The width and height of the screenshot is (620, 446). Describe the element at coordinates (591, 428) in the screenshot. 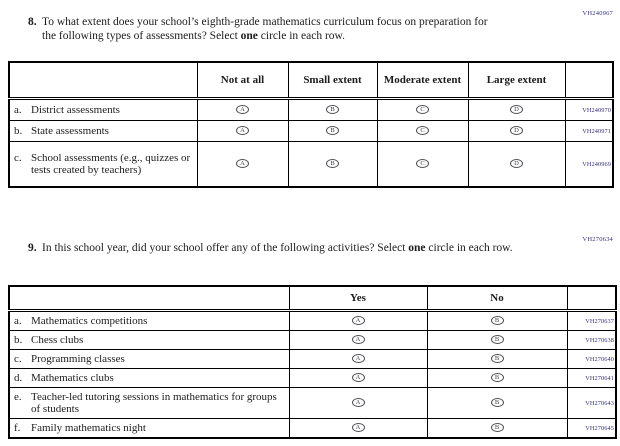

I see `row-code: VH270645` at that location.